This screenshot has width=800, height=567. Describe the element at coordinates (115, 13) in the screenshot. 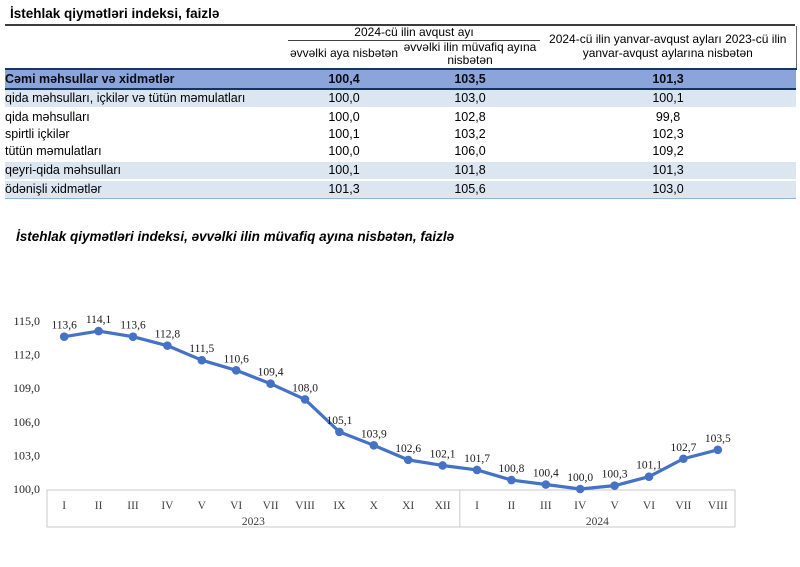

I see `page-title: İstehlak qiymətləri indeksi, faizlə` at that location.